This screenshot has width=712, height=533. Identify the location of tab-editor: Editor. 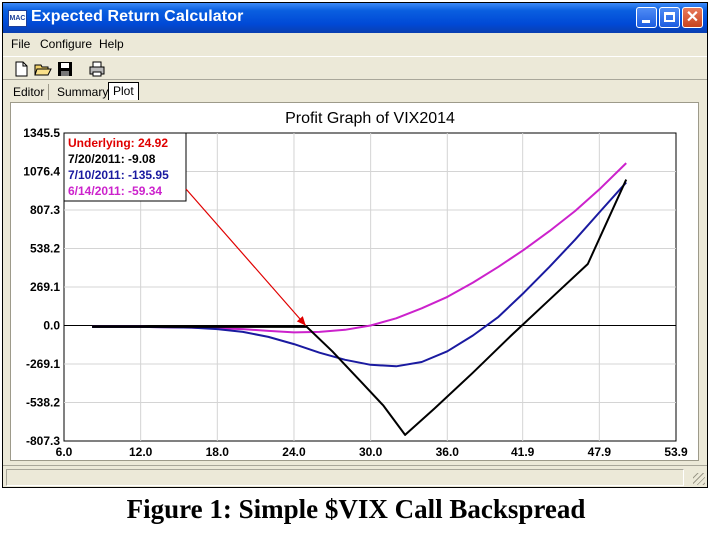
(29, 92).